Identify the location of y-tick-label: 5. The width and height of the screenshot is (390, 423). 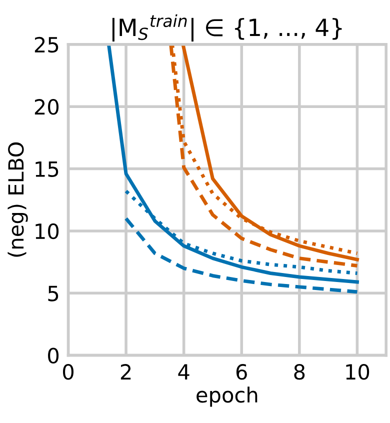
(53, 294).